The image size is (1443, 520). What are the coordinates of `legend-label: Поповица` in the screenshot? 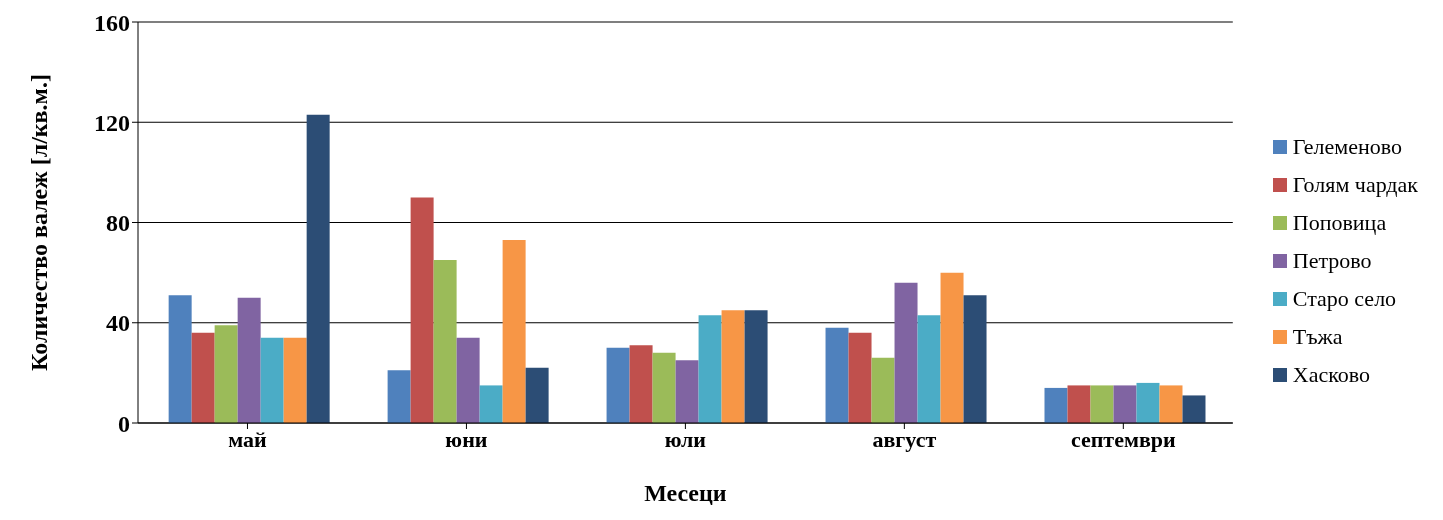 It's located at (1339, 222).